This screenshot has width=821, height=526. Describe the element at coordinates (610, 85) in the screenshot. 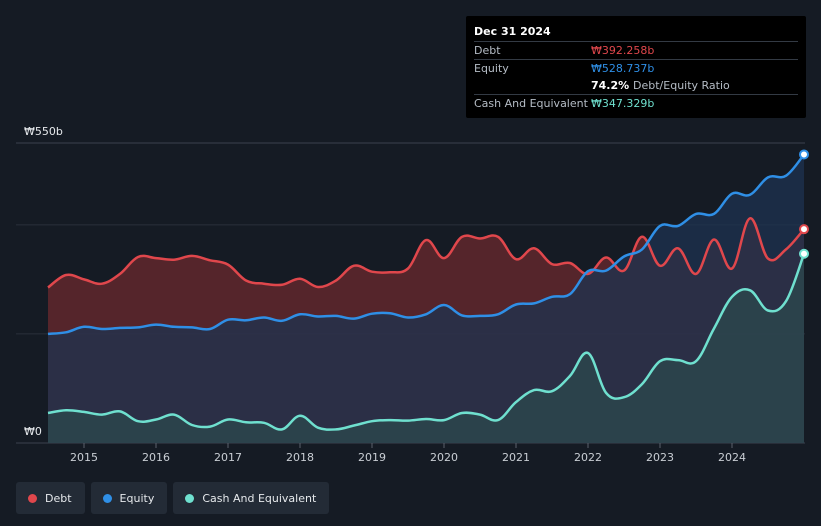

I see `tooltip-ratio-value: 74.2%` at that location.